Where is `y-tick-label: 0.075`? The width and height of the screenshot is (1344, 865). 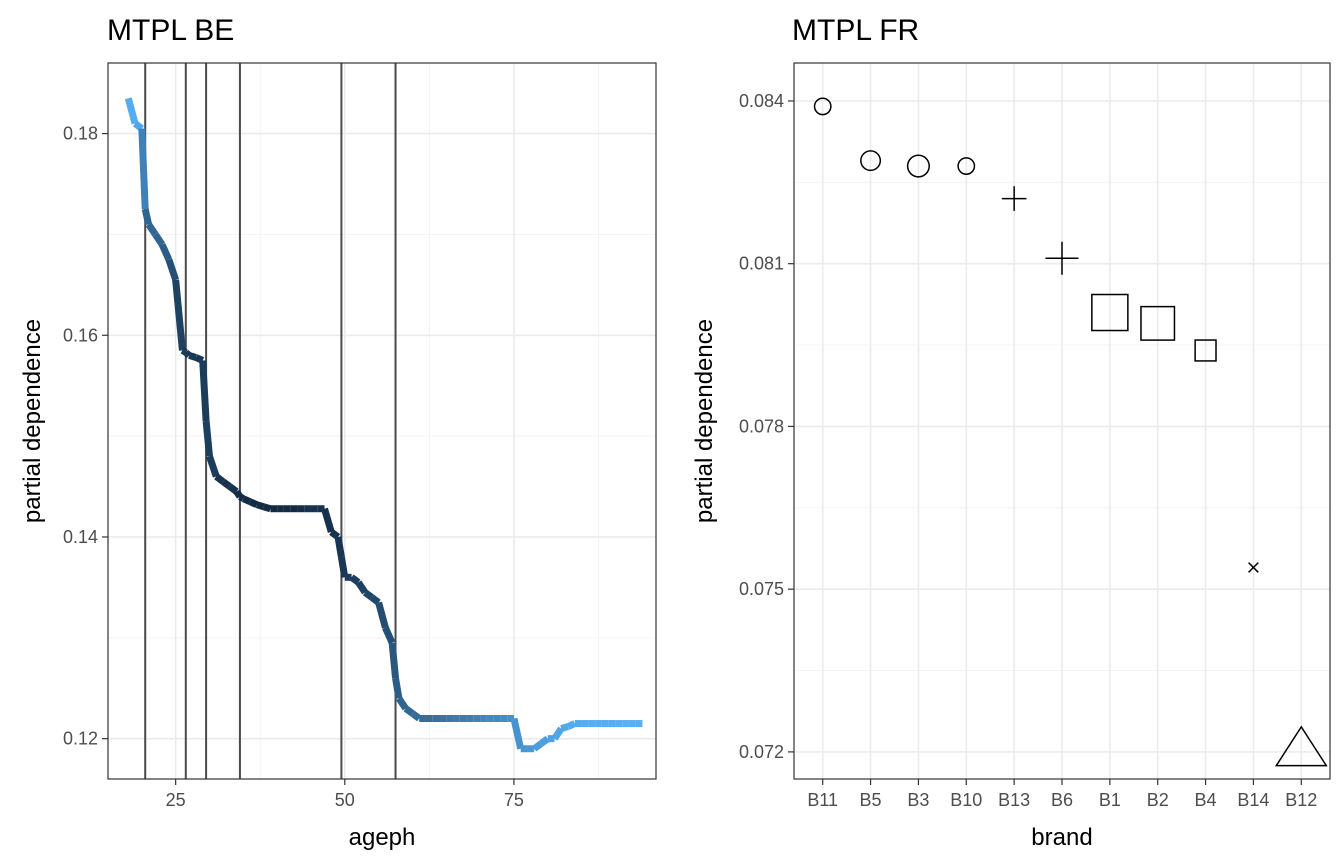 y-tick-label: 0.075 is located at coordinates (761, 589).